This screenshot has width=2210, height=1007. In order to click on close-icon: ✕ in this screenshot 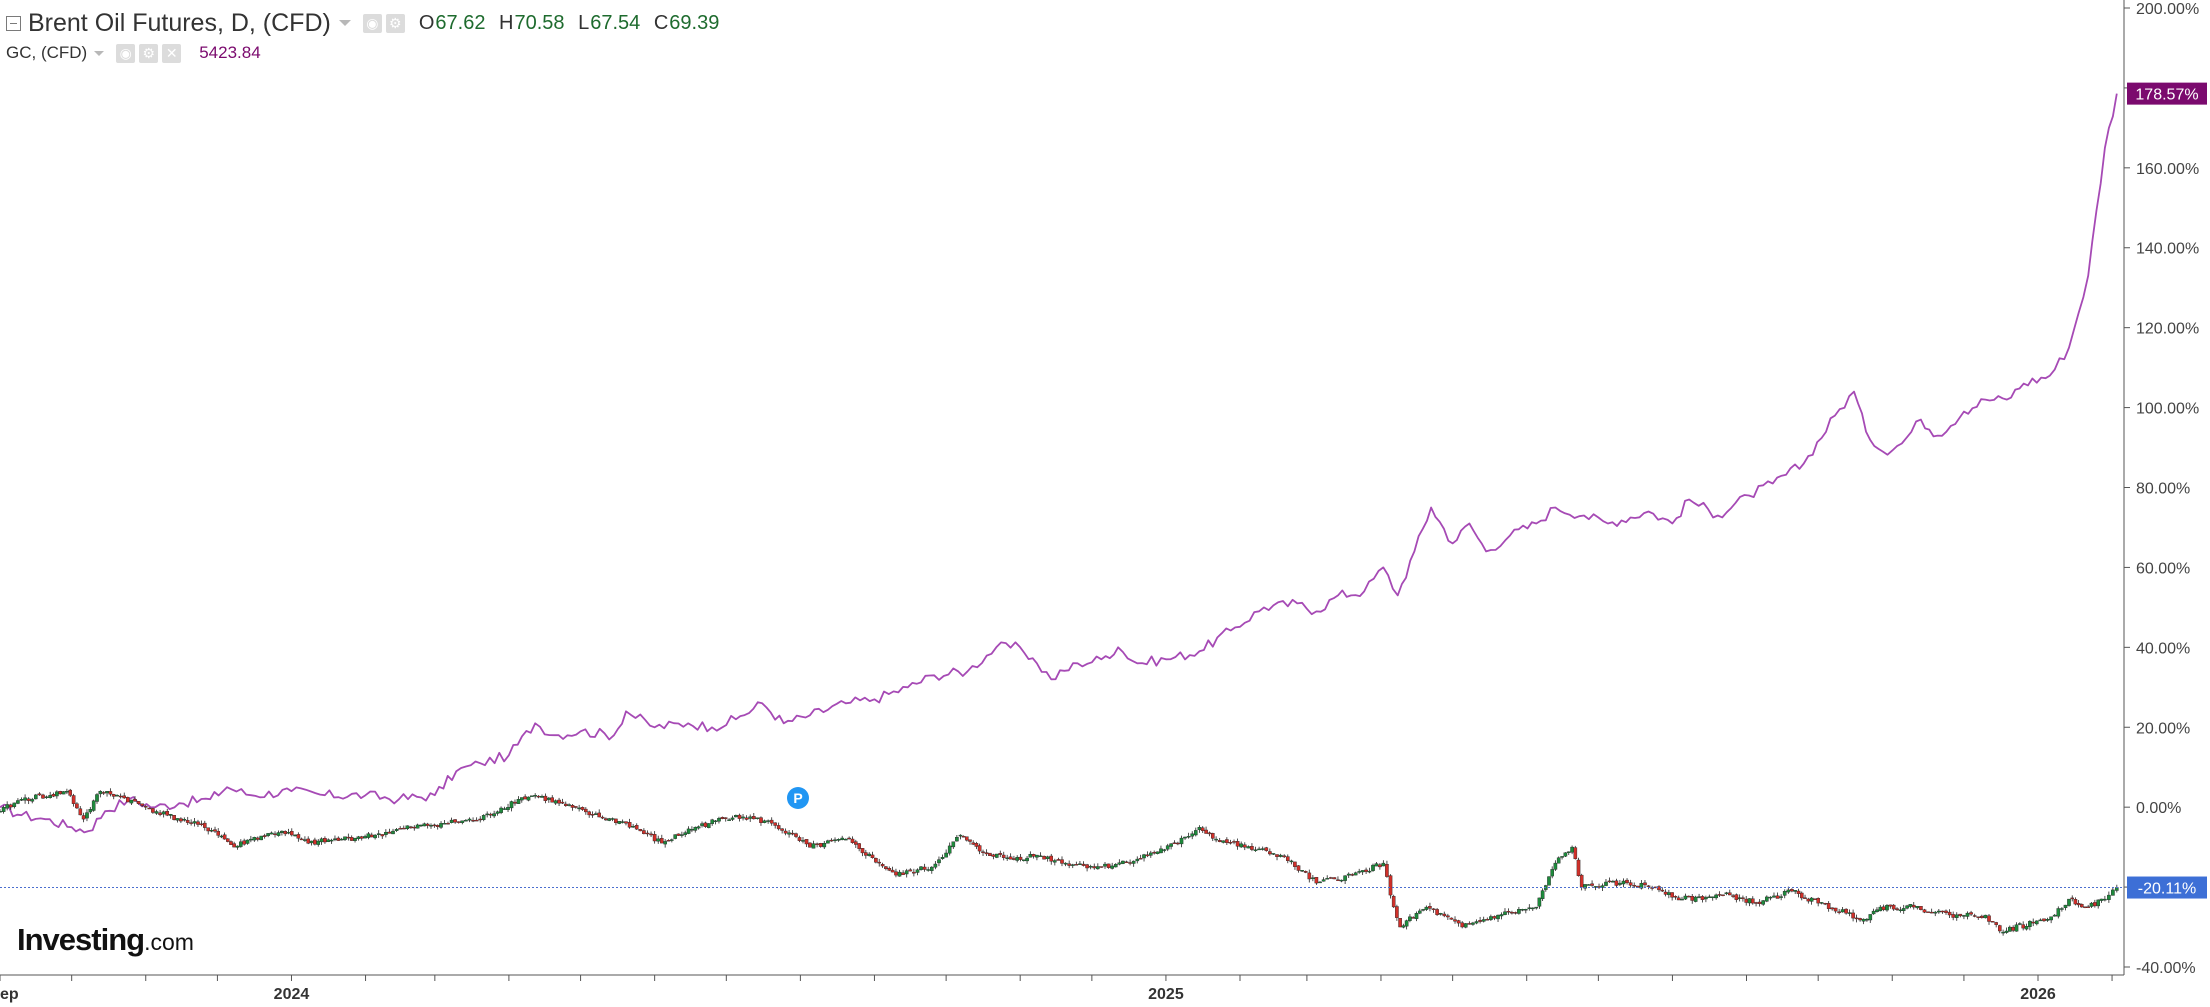, I will do `click(172, 53)`.